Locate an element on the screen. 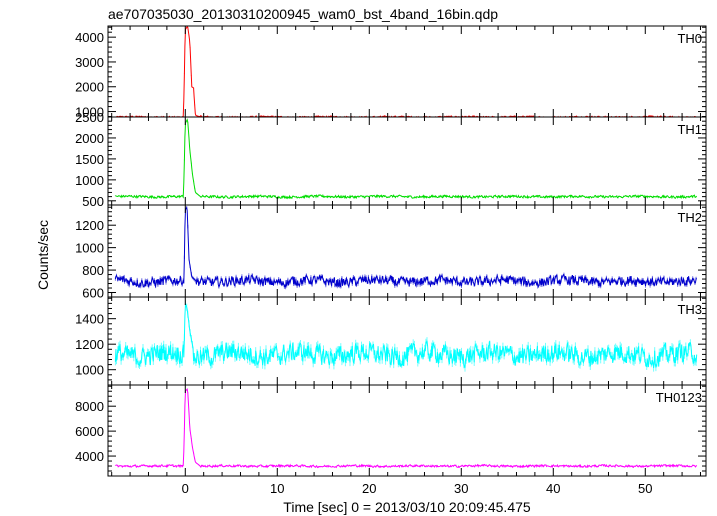  series-line-th0123 is located at coordinates (406, 428).